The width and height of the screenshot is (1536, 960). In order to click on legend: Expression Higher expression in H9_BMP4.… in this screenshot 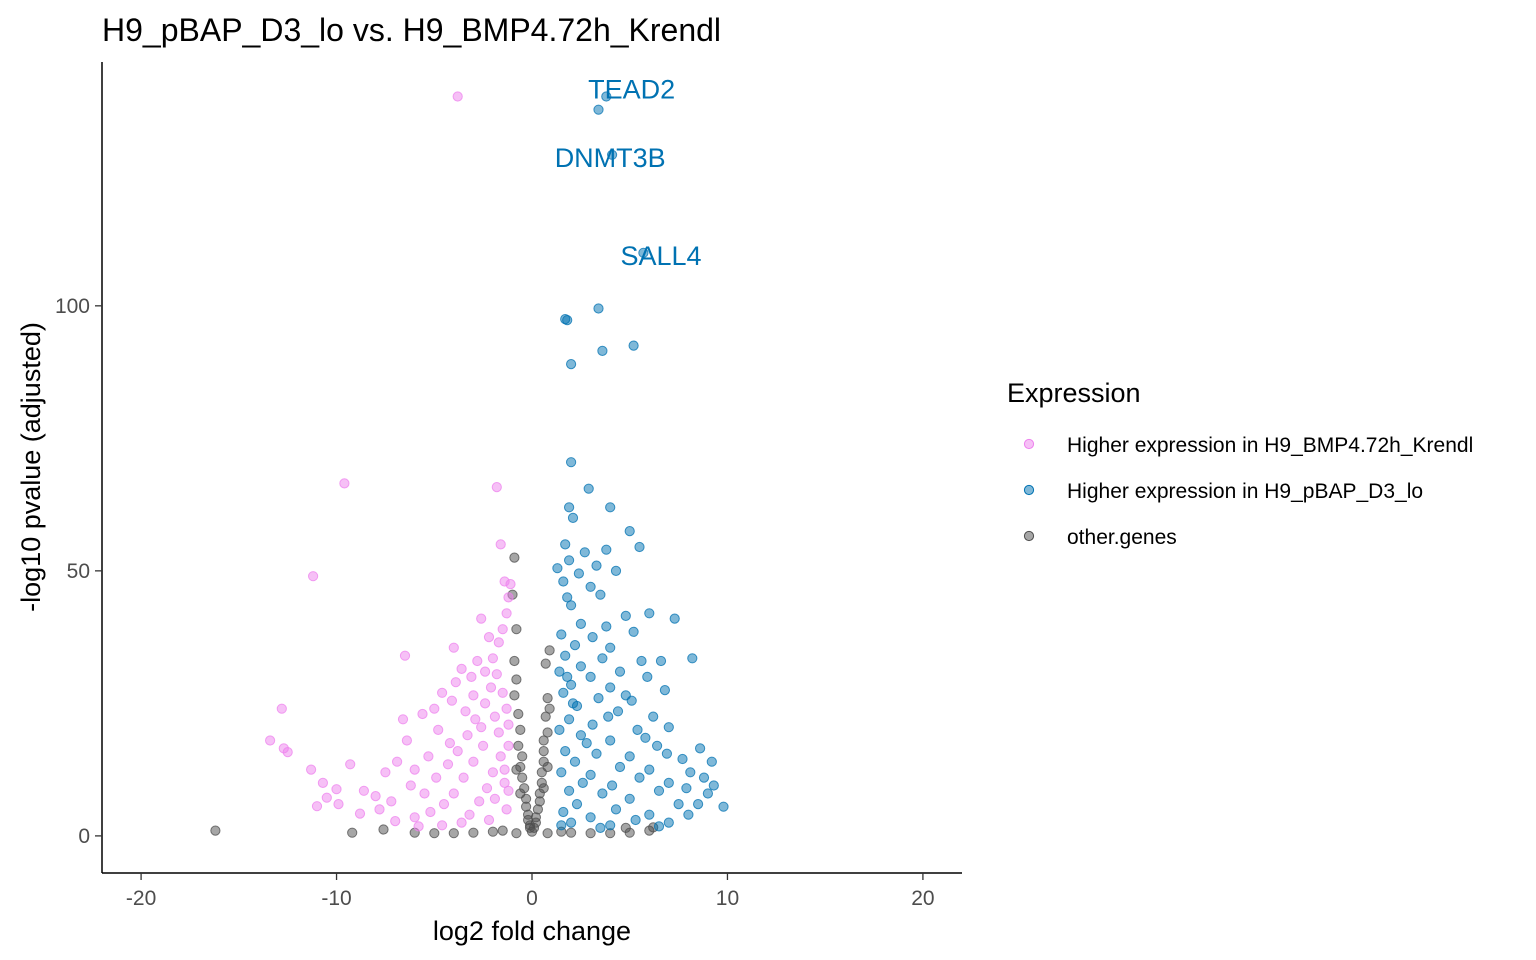, I will do `click(1240, 463)`.